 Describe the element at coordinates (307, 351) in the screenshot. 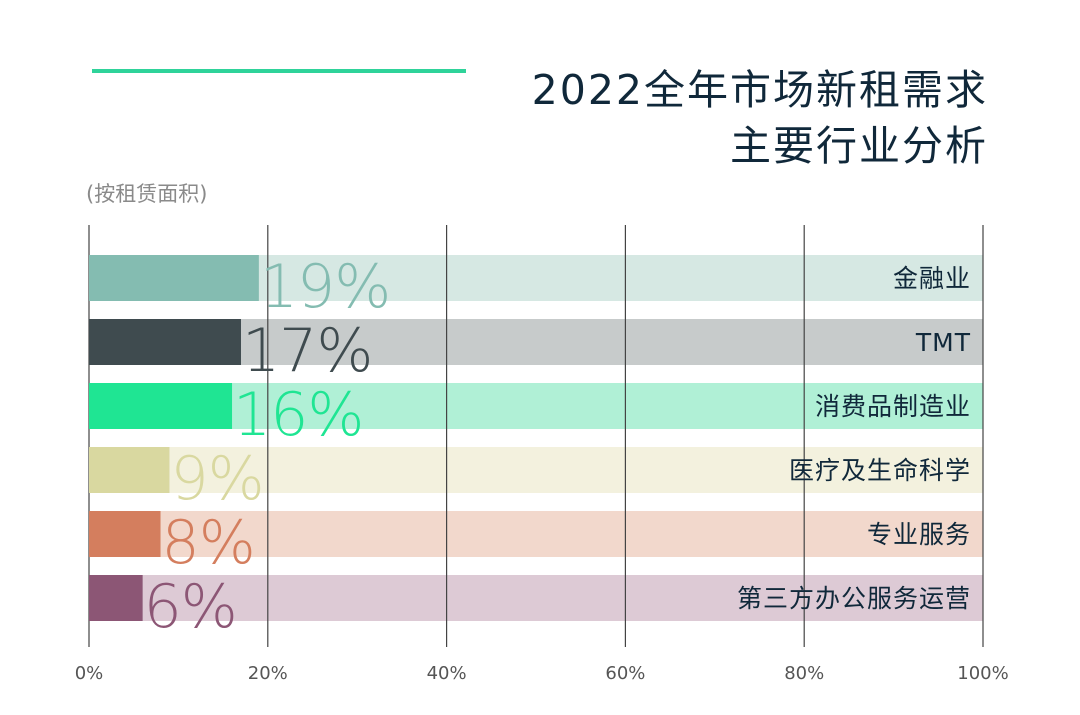

I see `value-label: 17%` at that location.